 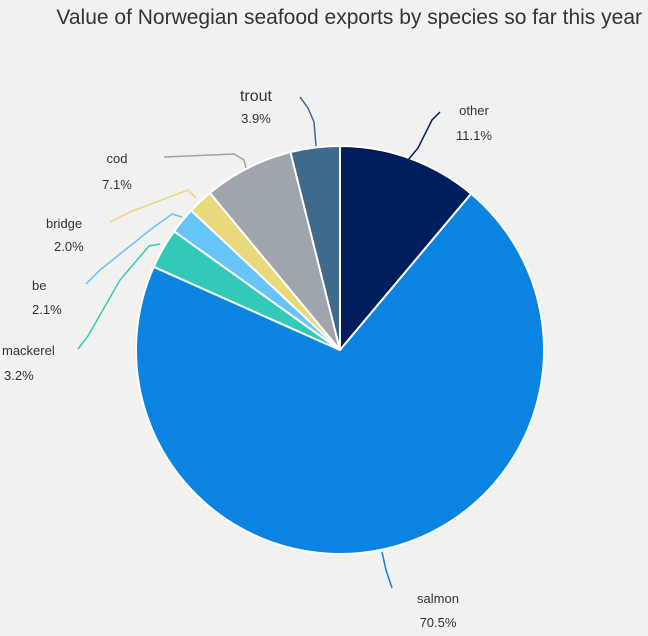 I want to click on slice-label-cod: cod, so click(x=117, y=158).